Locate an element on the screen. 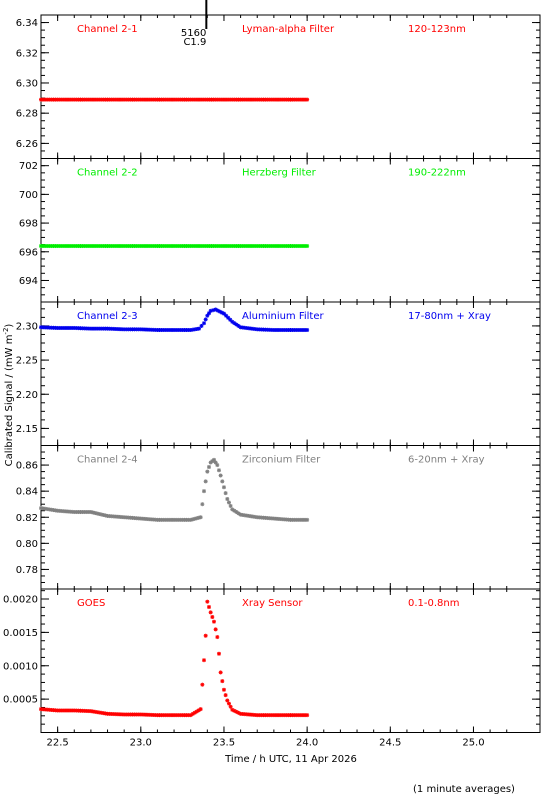  panel-channel-label: Channel 2-4 is located at coordinates (107, 460).